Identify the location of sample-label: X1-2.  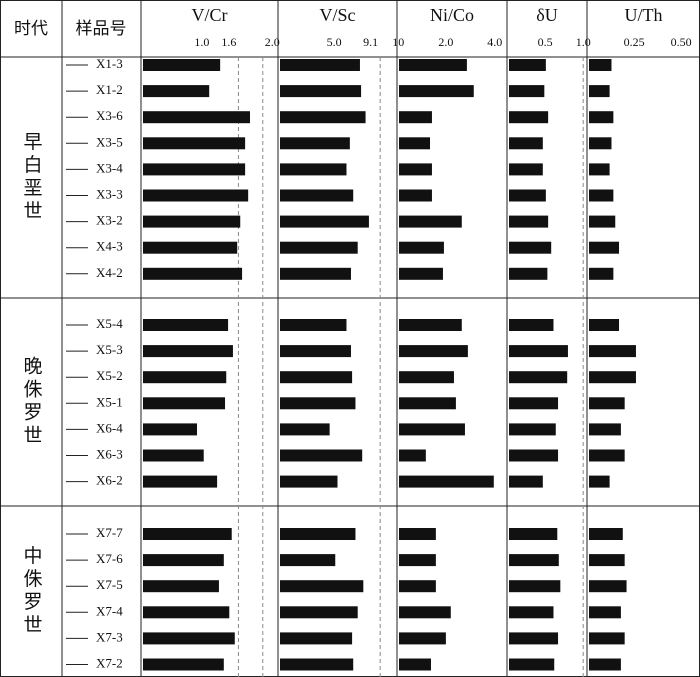
(109, 89).